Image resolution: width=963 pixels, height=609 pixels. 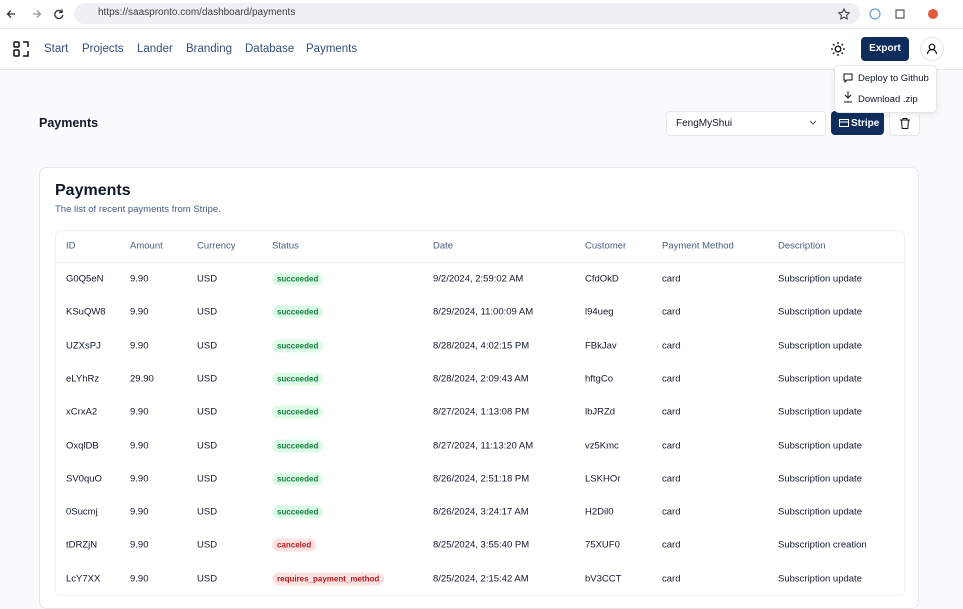 What do you see at coordinates (478, 279) in the screenshot?
I see `table-cell: 9/2/2024, 2:59:02 AM` at bounding box center [478, 279].